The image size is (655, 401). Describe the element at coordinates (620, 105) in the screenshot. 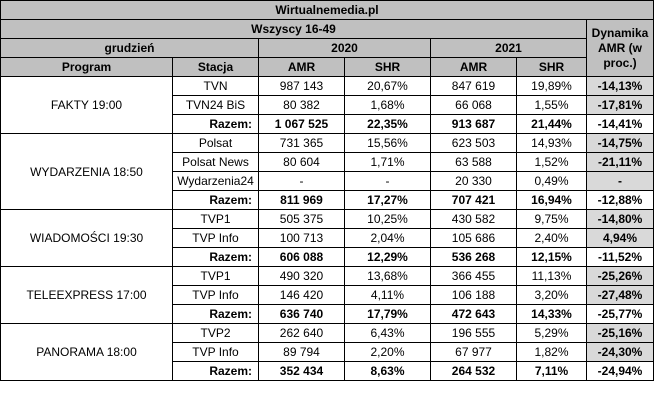

I see `dynamics-value: -17,81%` at that location.